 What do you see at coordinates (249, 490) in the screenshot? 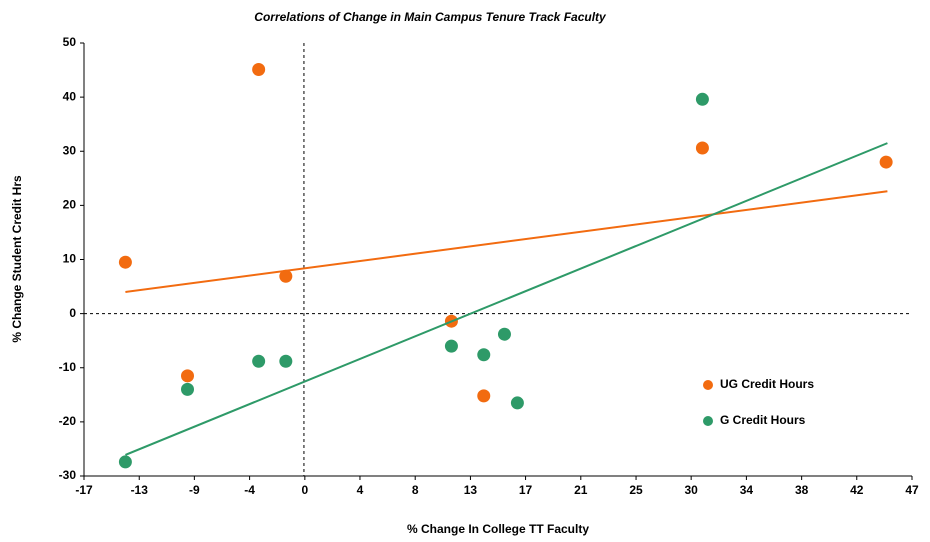
I see `x-tick-label: -4` at bounding box center [249, 490].